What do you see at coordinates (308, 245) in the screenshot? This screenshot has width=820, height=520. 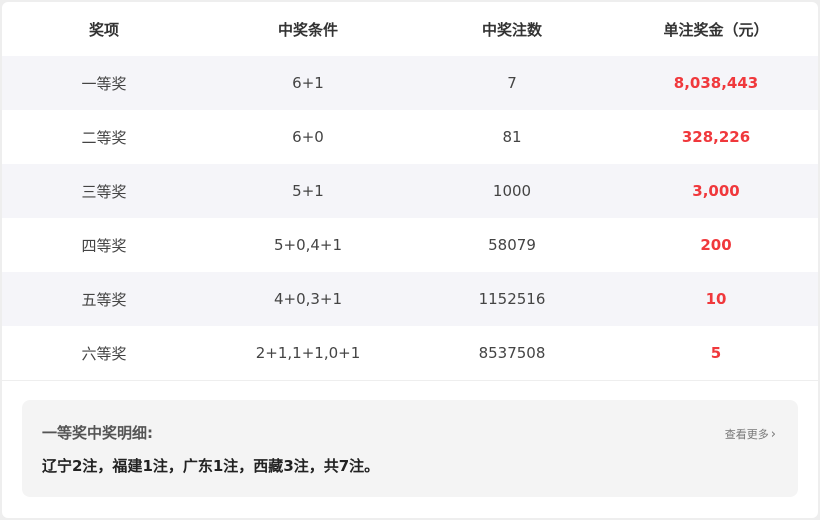 I see `cell-condition: 5+0,4+1` at bounding box center [308, 245].